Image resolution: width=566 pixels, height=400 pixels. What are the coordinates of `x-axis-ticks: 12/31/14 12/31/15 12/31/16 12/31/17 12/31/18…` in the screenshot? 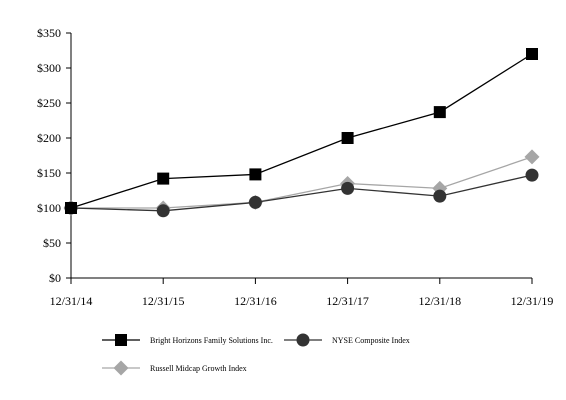 It's located at (302, 293).